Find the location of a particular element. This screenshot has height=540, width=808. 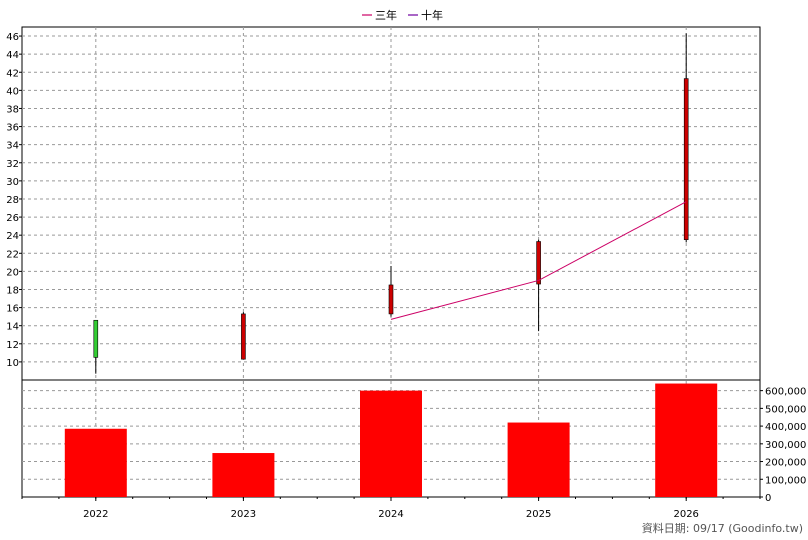

price-tick-label: 34 is located at coordinates (12, 146).